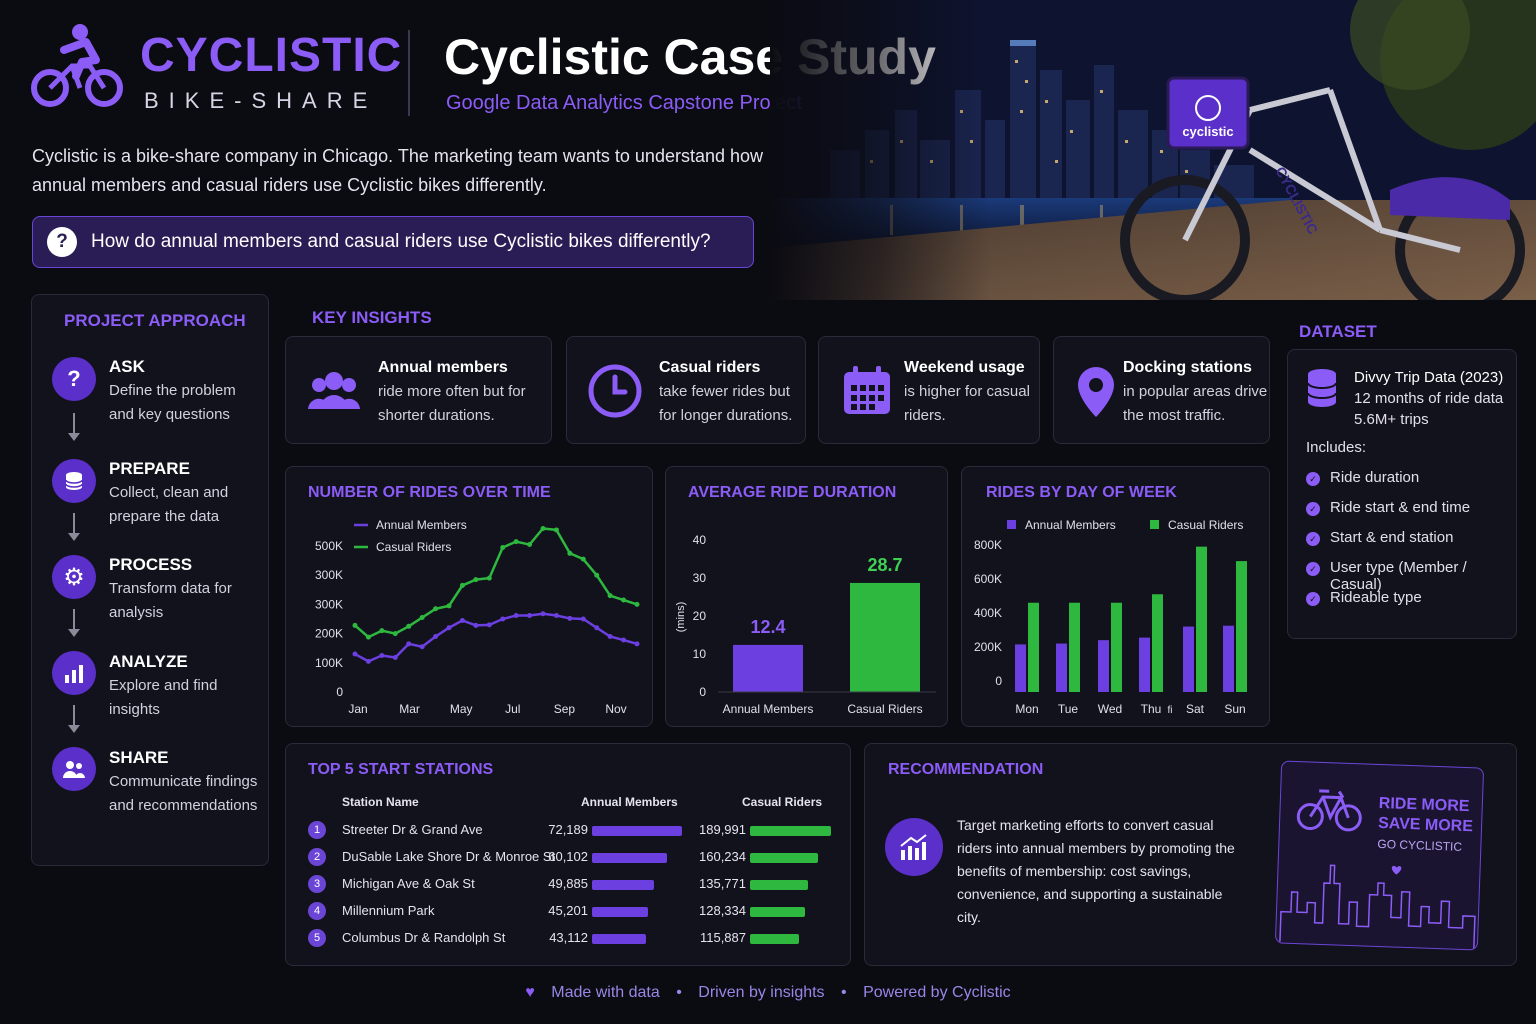 This screenshot has width=1536, height=1024. I want to click on insight-head: Annual members, so click(443, 367).